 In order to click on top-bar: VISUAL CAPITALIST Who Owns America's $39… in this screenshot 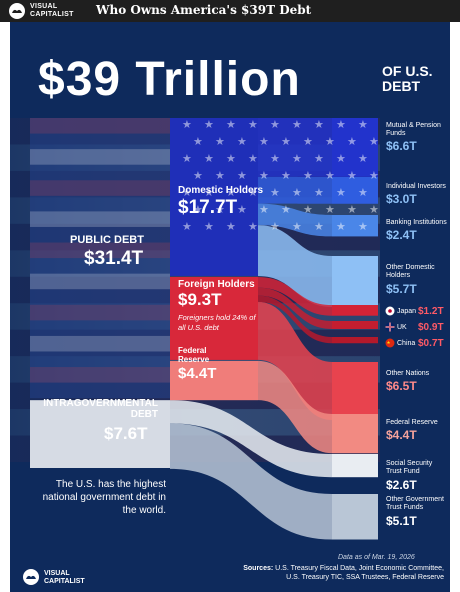, I will do `click(230, 11)`.